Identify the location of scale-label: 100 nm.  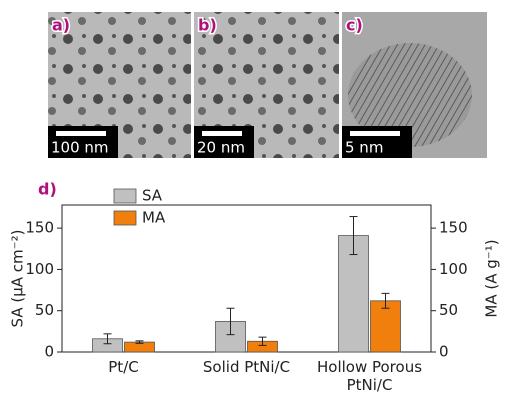
(80, 148).